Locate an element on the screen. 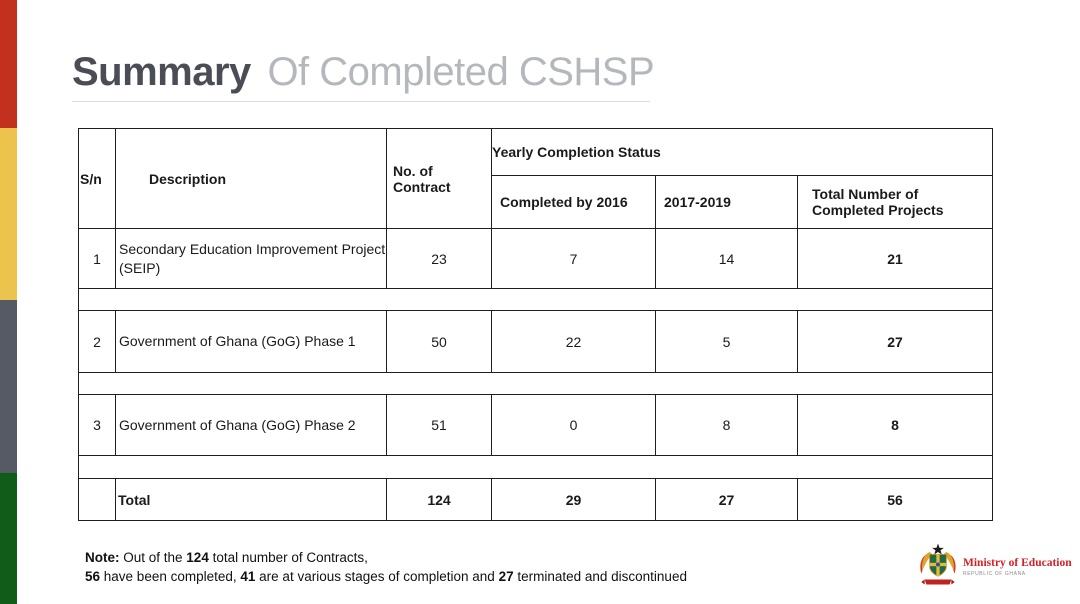  total-row: Total 124 29 27 56 is located at coordinates (535, 499).